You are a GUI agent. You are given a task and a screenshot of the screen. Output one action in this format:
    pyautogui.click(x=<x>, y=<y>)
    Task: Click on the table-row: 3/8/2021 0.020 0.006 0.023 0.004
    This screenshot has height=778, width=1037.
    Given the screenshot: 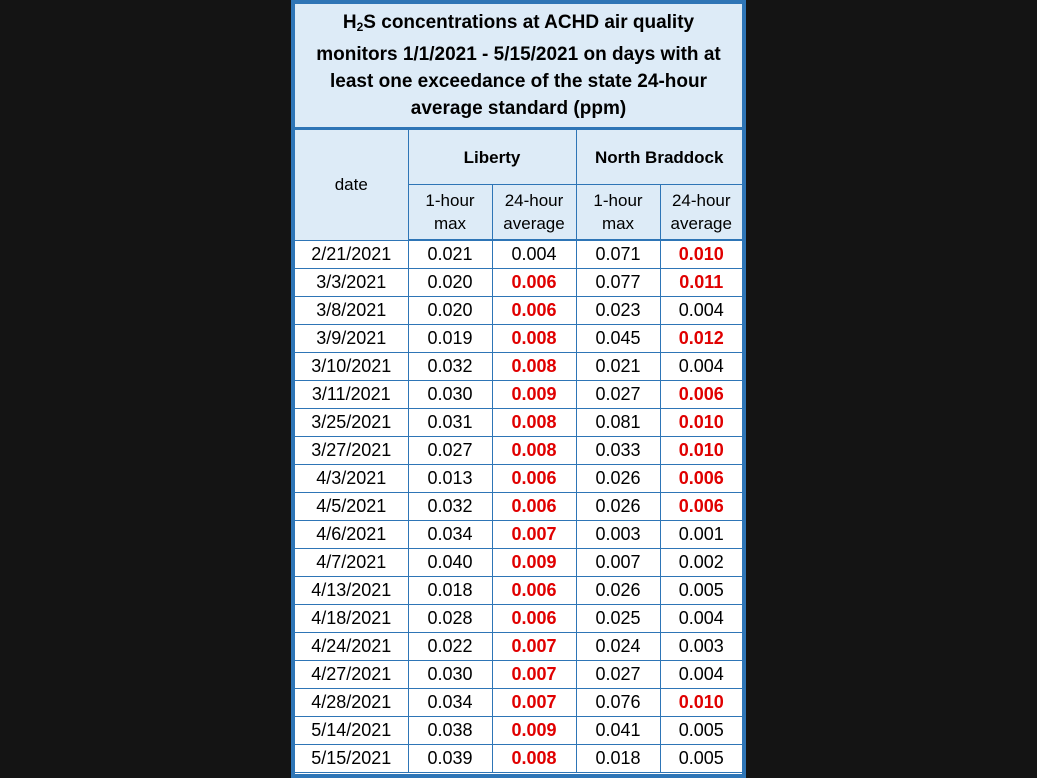 What is the action you would take?
    pyautogui.click(x=518, y=310)
    